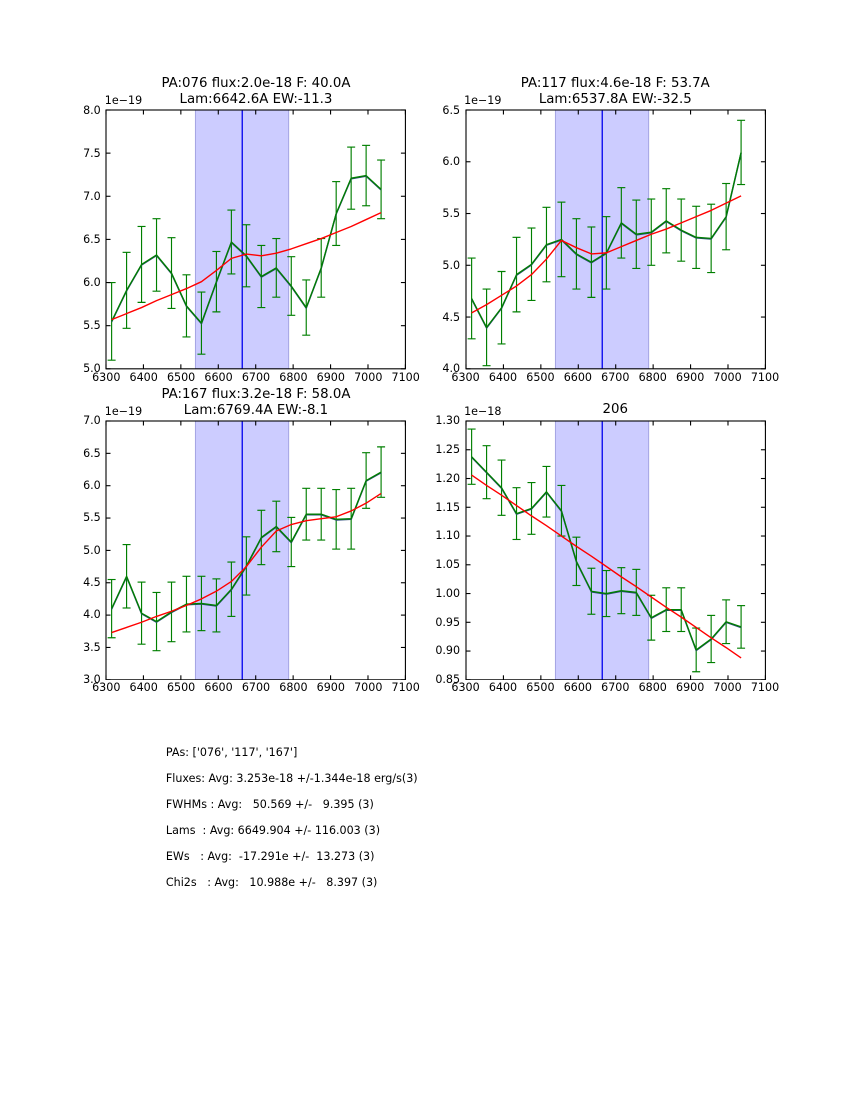 The height and width of the screenshot is (1100, 850). Describe the element at coordinates (448, 421) in the screenshot. I see `y-tick-label: 1.30` at that location.